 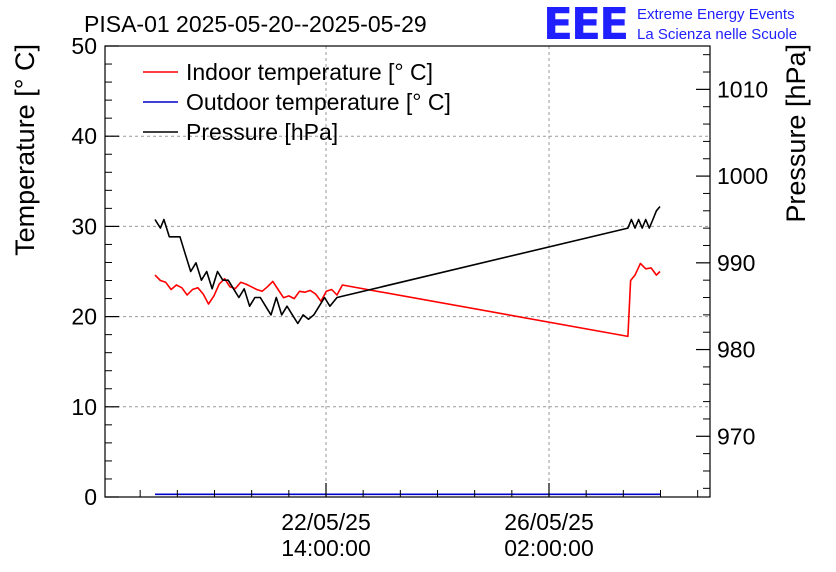 What do you see at coordinates (84, 226) in the screenshot?
I see `y-tick-label: 30` at bounding box center [84, 226].